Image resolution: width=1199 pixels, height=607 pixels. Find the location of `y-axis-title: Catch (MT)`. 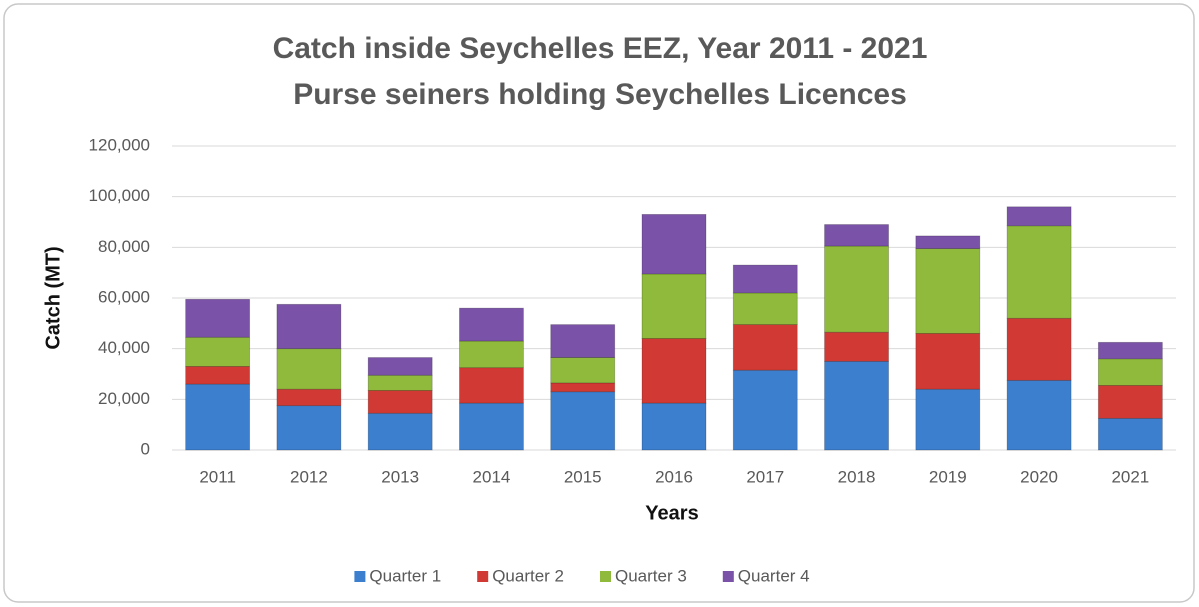

y-axis-title: Catch (MT) is located at coordinates (53, 297).